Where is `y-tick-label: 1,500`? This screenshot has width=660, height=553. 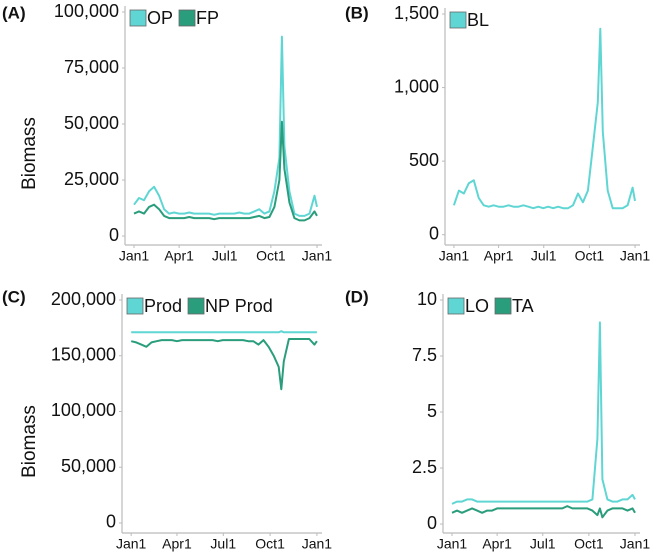 y-tick-label: 1,500 is located at coordinates (416, 13).